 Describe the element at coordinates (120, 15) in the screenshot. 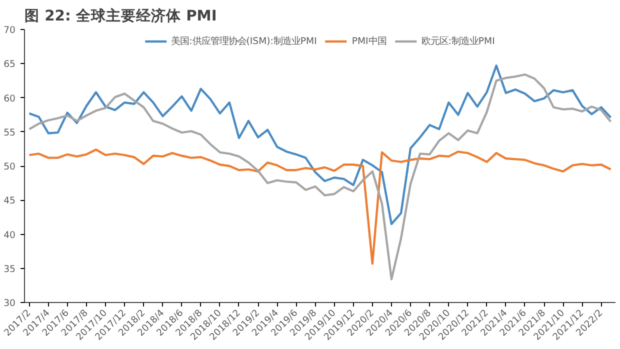

I see `chart-title: 图 22: 全球主要经济体 PMI` at that location.